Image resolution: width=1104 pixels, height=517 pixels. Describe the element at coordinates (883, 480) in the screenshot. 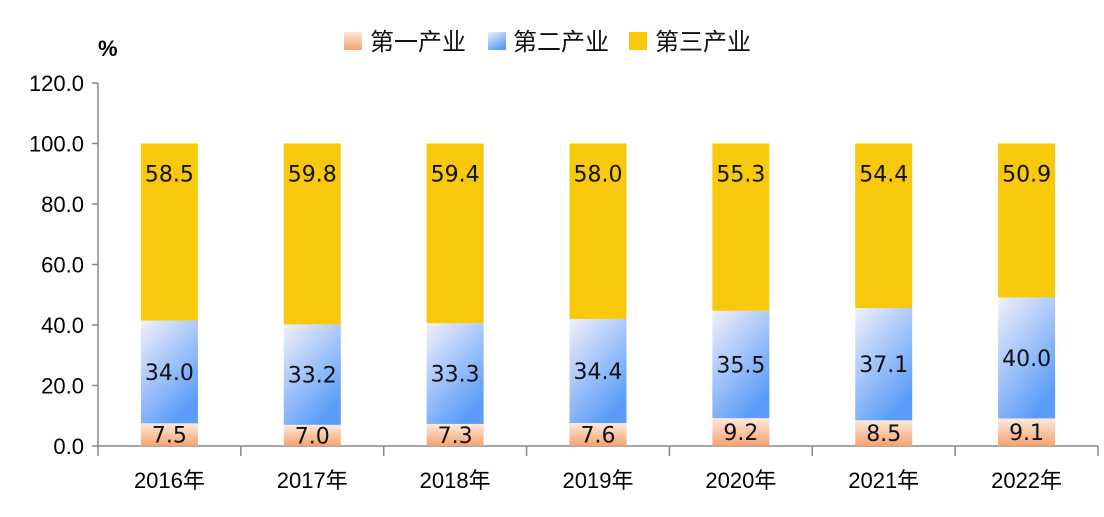

I see `x-category-label: 2021年` at that location.